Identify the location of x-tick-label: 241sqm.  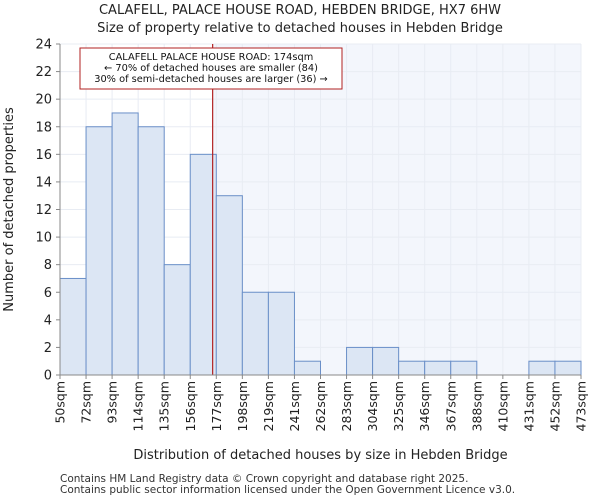
(294, 406).